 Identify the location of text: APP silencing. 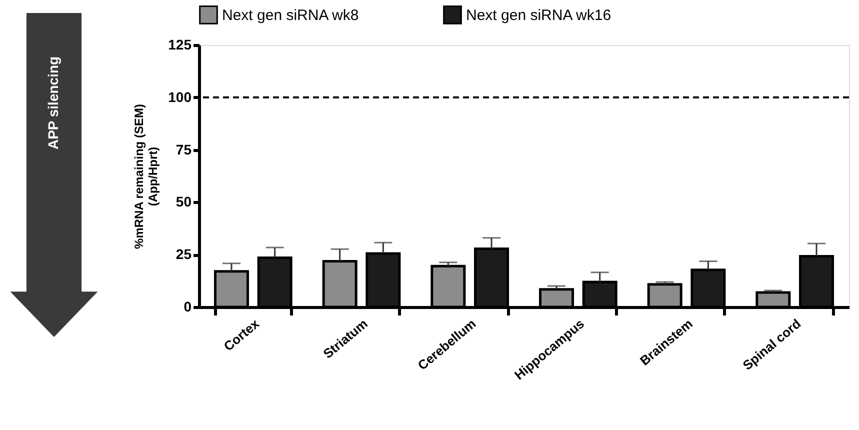
(53, 103).